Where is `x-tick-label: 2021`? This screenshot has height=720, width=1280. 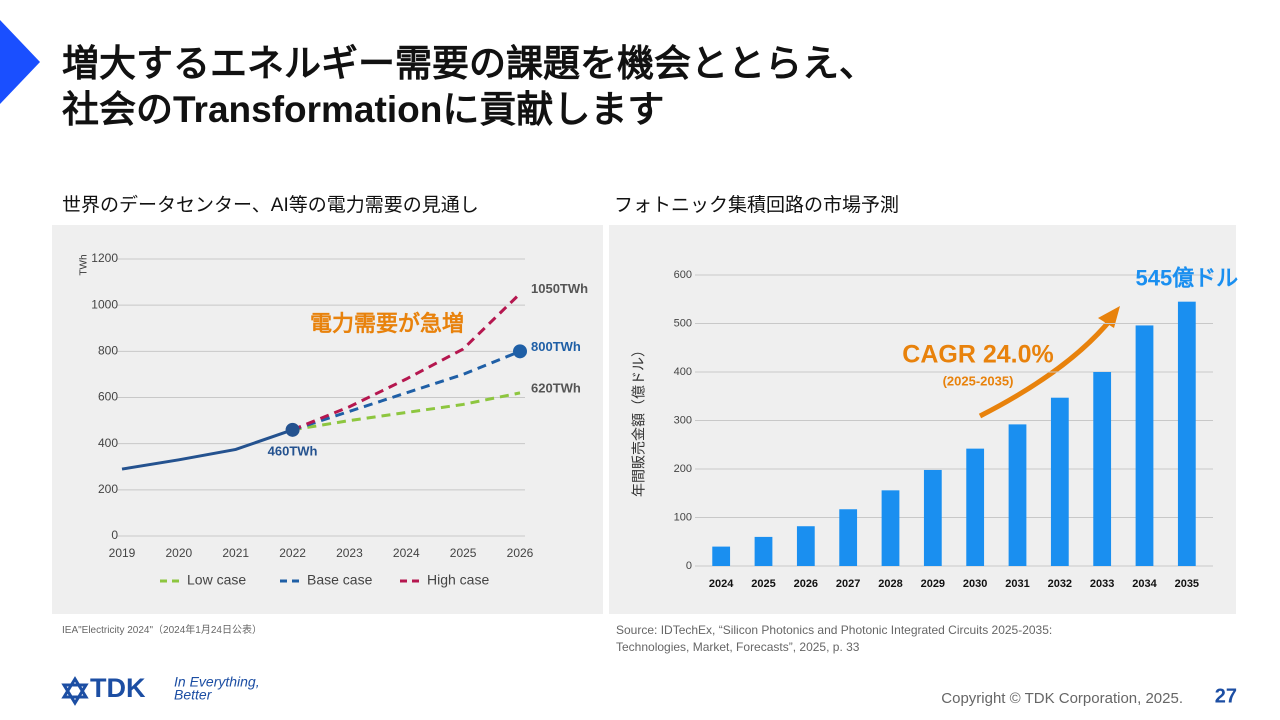
x-tick-label: 2021 is located at coordinates (235, 553).